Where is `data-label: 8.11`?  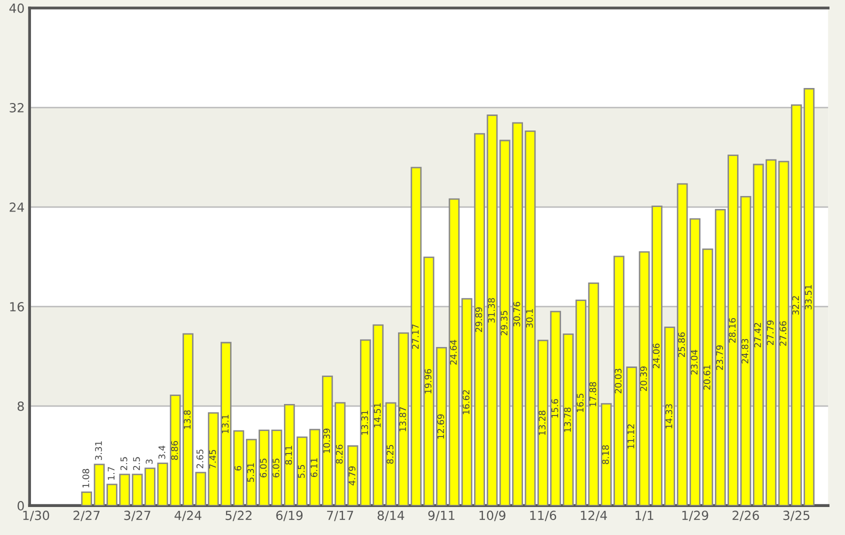
data-label: 8.11 is located at coordinates (288, 455).